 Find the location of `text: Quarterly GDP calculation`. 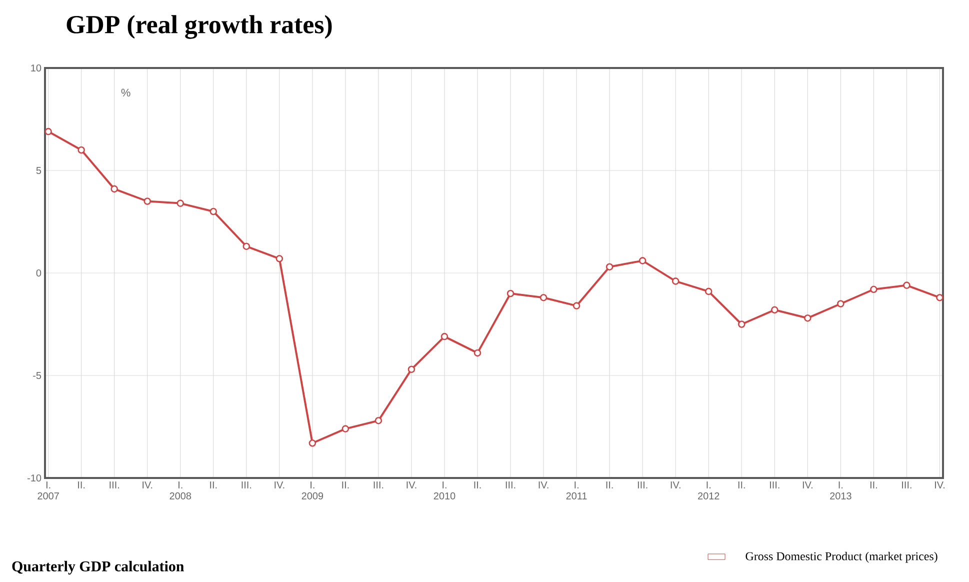

text: Quarterly GDP calculation is located at coordinates (98, 567).